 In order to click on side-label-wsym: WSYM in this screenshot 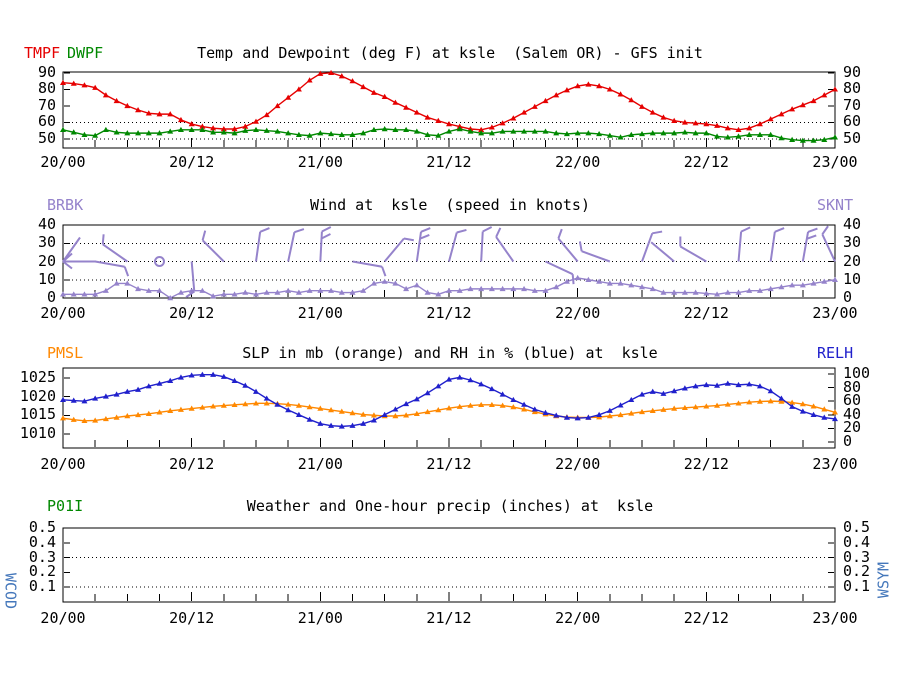, I will do `click(883, 580)`.